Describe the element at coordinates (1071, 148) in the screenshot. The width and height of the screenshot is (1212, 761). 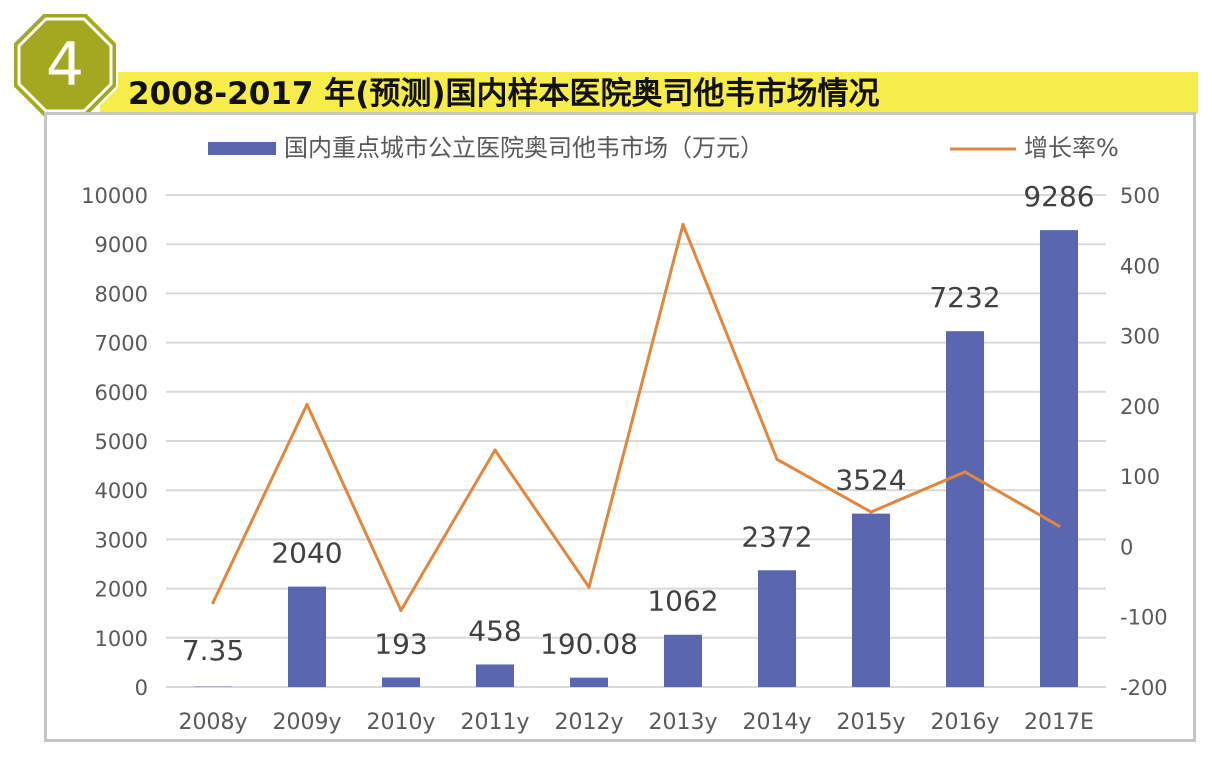
I see `legend-line-label: 增长率%` at that location.